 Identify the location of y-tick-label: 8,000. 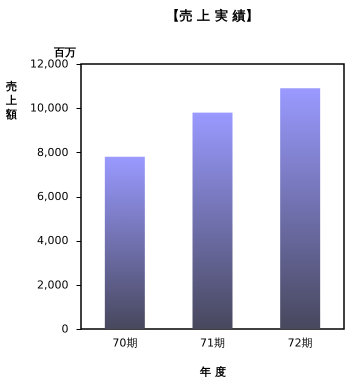
(52, 152).